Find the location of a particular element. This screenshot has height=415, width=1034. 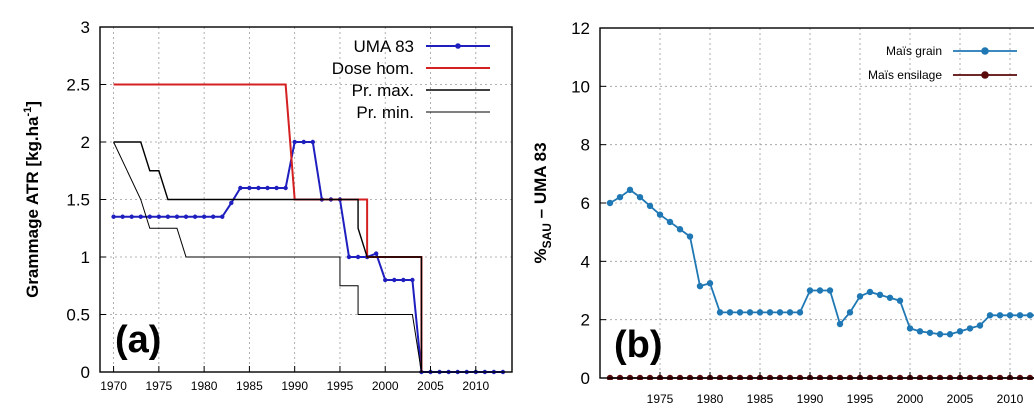

chart-b-xtick-label: 1975 is located at coordinates (660, 399).